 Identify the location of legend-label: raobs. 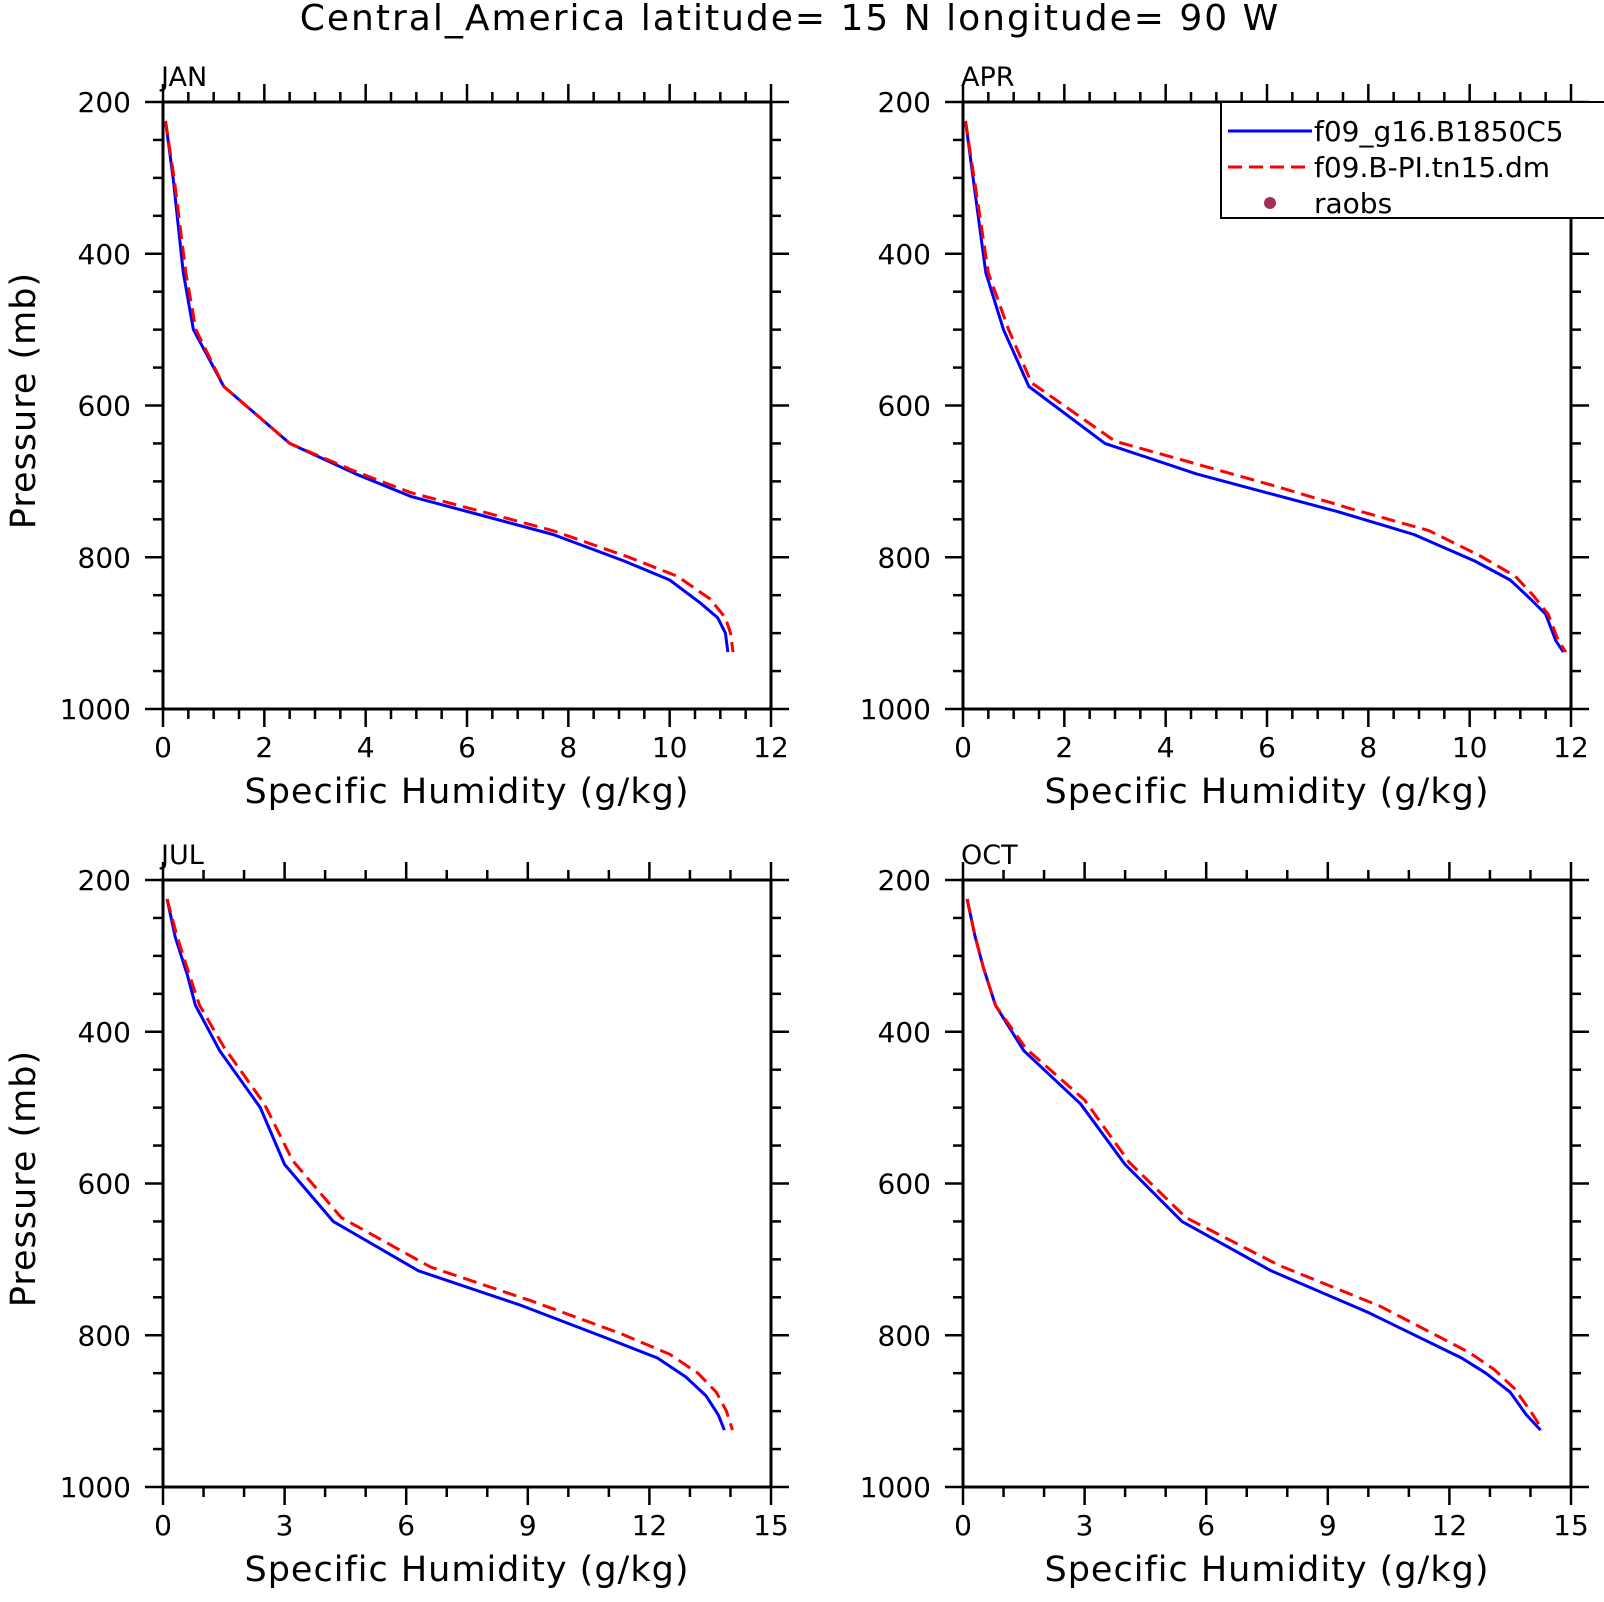
(1353, 203).